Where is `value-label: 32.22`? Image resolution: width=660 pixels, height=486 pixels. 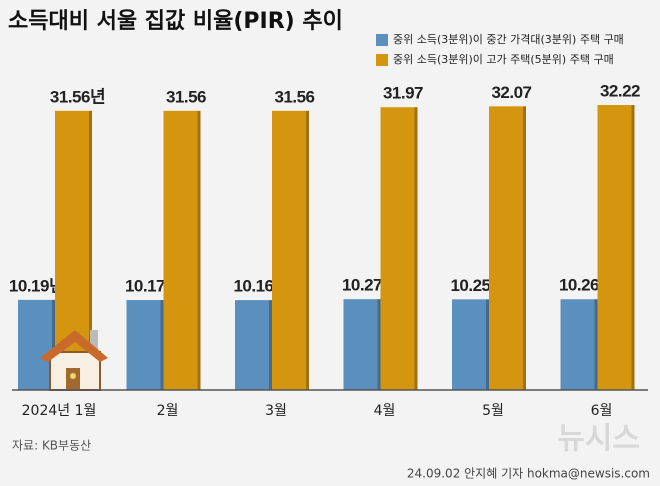 value-label: 32.22 is located at coordinates (620, 90).